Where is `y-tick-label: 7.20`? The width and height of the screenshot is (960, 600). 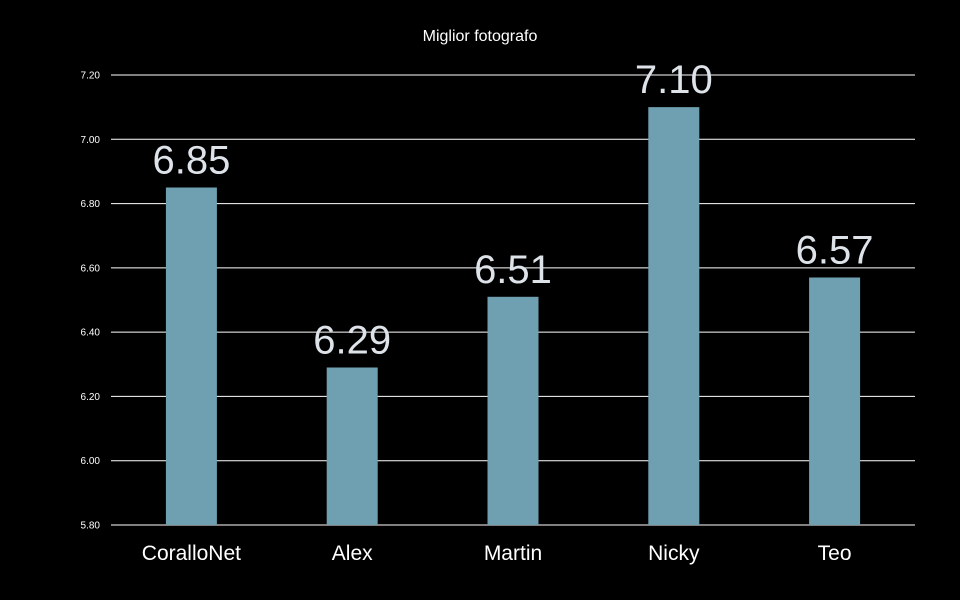
y-tick-label: 7.20 is located at coordinates (91, 76).